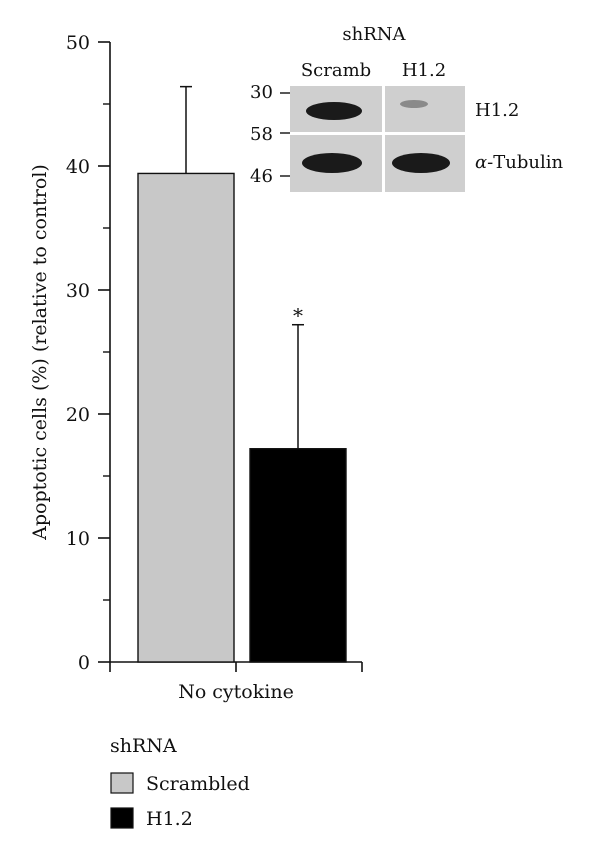 The width and height of the screenshot is (600, 856). What do you see at coordinates (421, 163) in the screenshot?
I see `blot-band-h12-tubulin` at bounding box center [421, 163].